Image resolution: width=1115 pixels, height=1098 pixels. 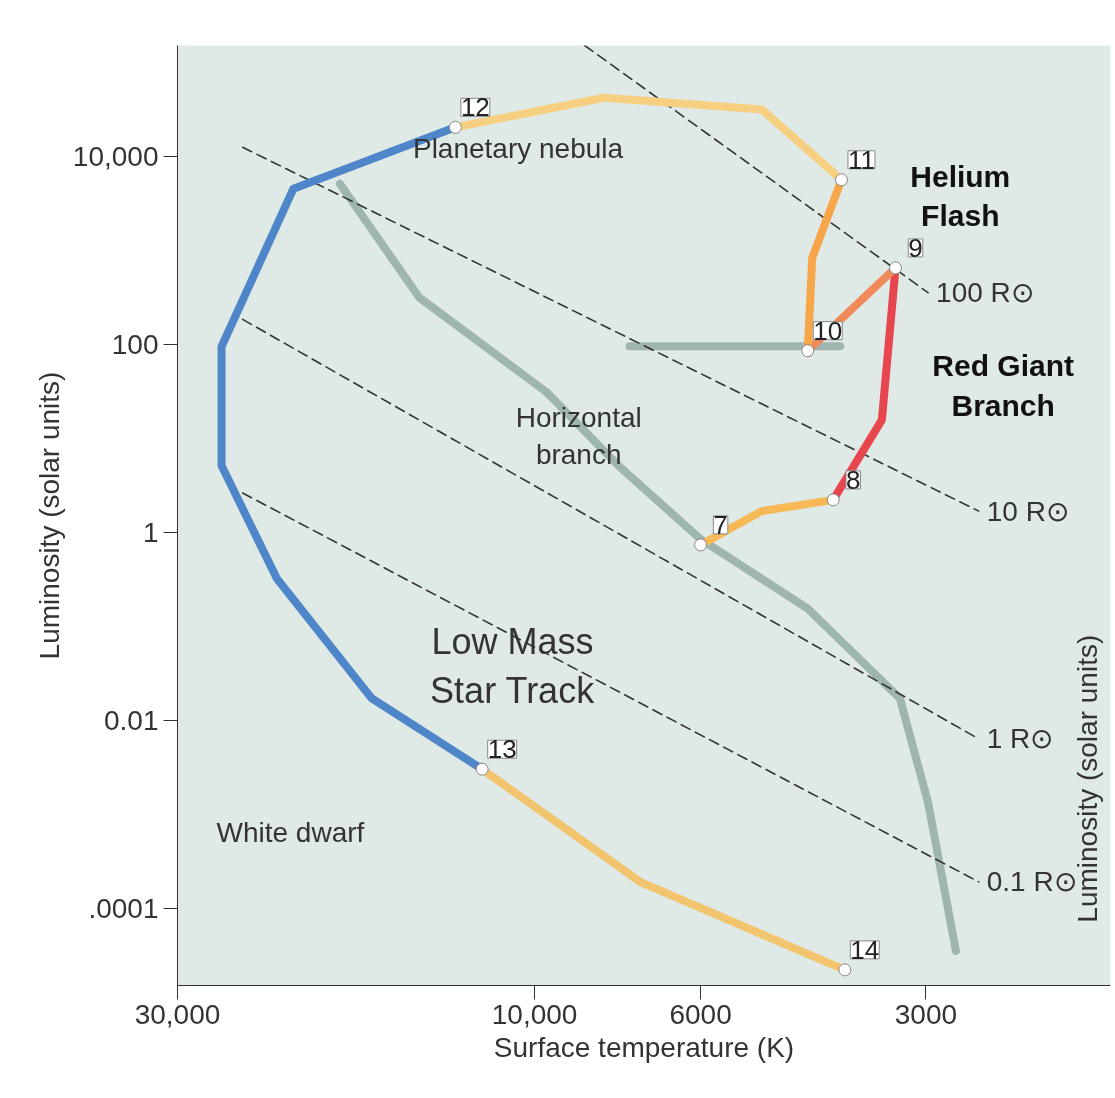 I want to click on annotation: 12, so click(x=475, y=107).